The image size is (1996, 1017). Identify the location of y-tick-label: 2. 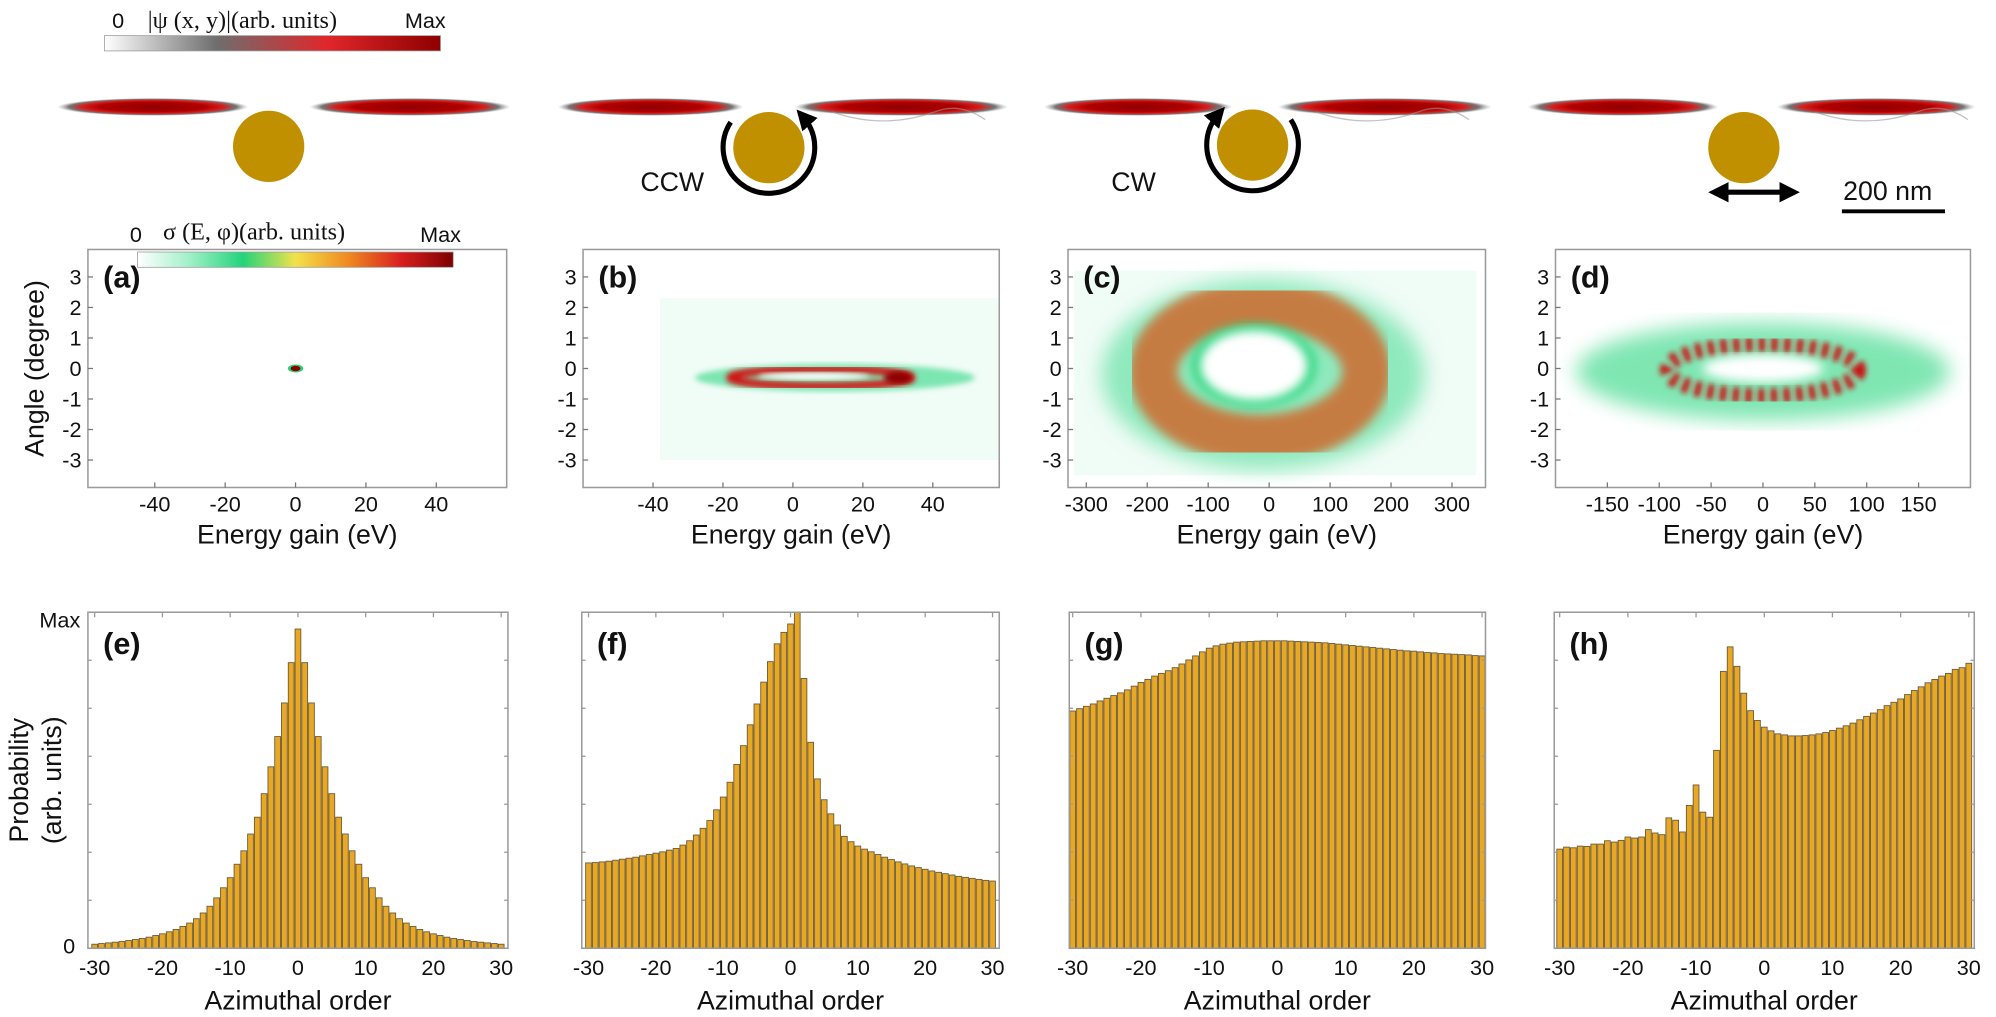
(571, 307).